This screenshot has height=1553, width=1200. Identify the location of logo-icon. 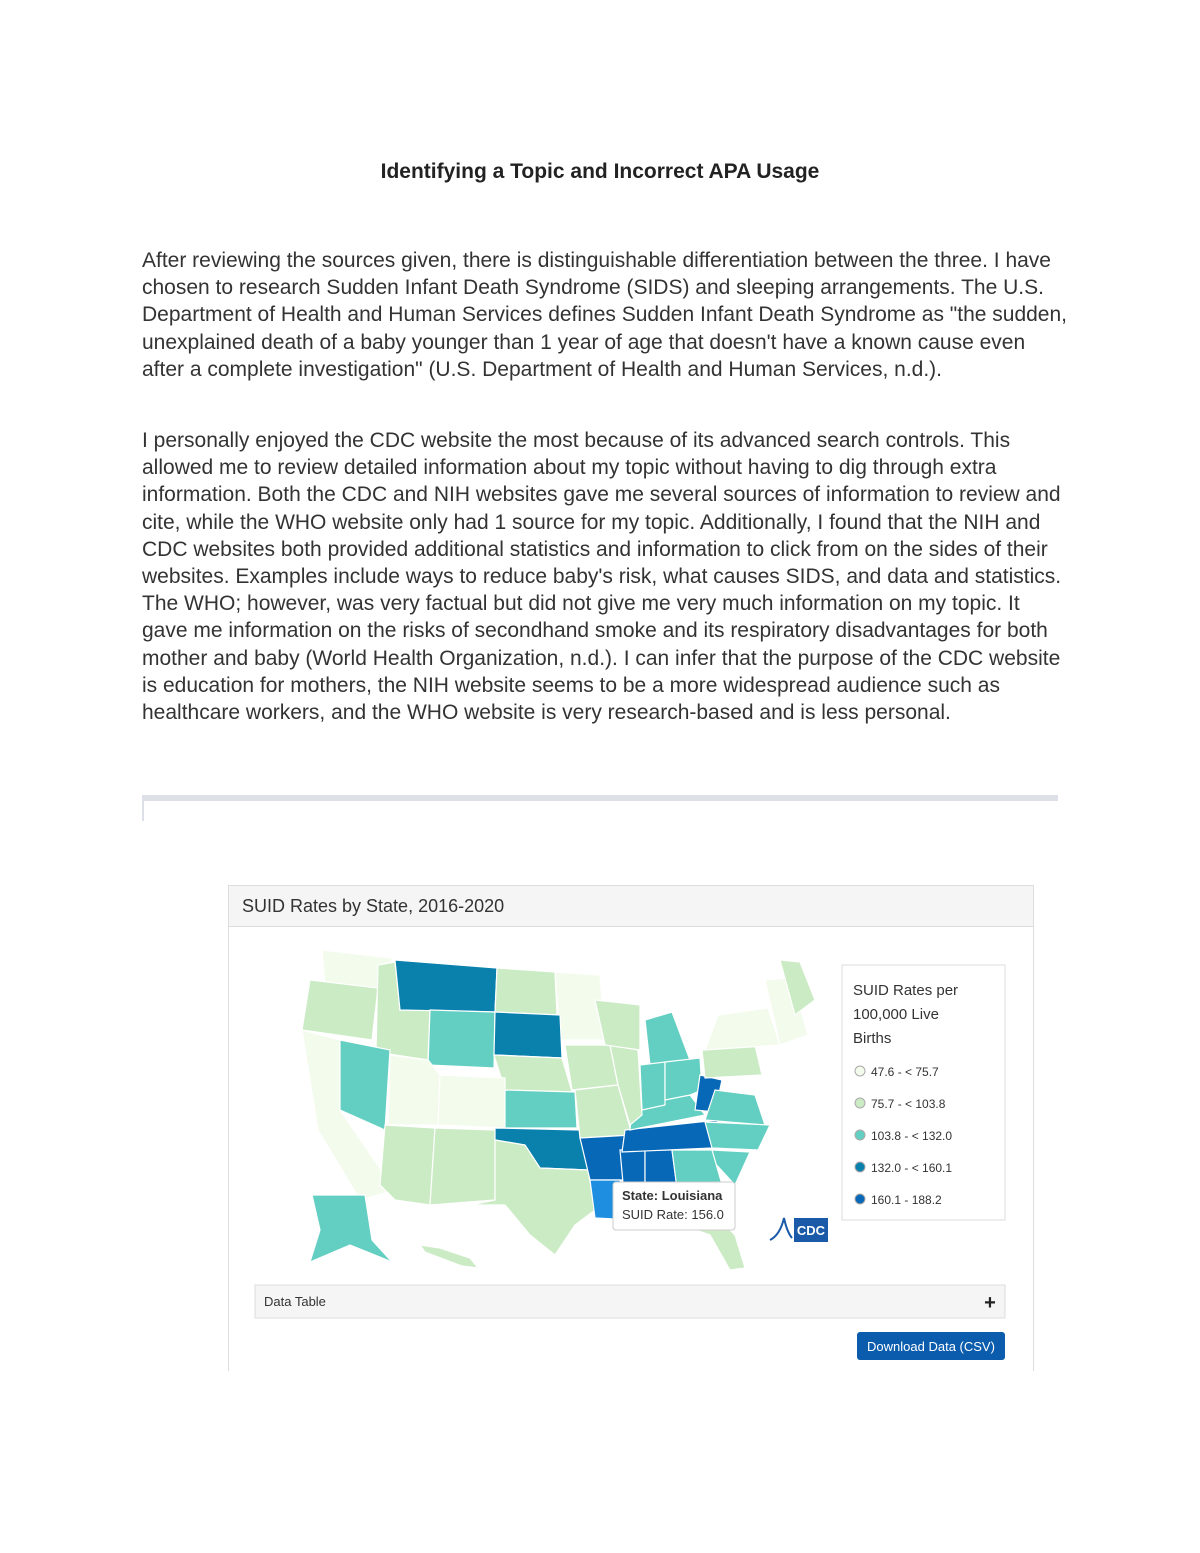
(781, 1229).